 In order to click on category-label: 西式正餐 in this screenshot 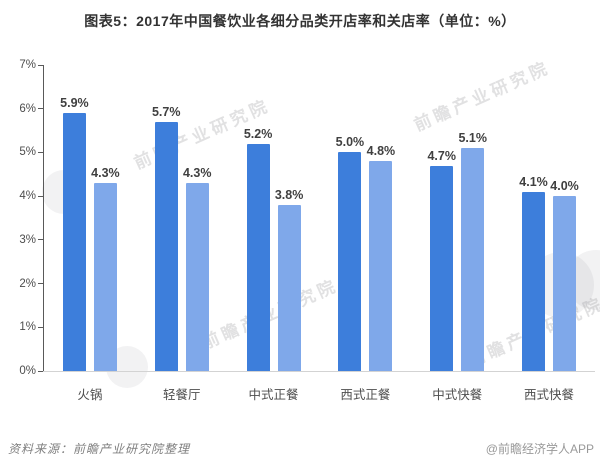, I will do `click(365, 395)`.